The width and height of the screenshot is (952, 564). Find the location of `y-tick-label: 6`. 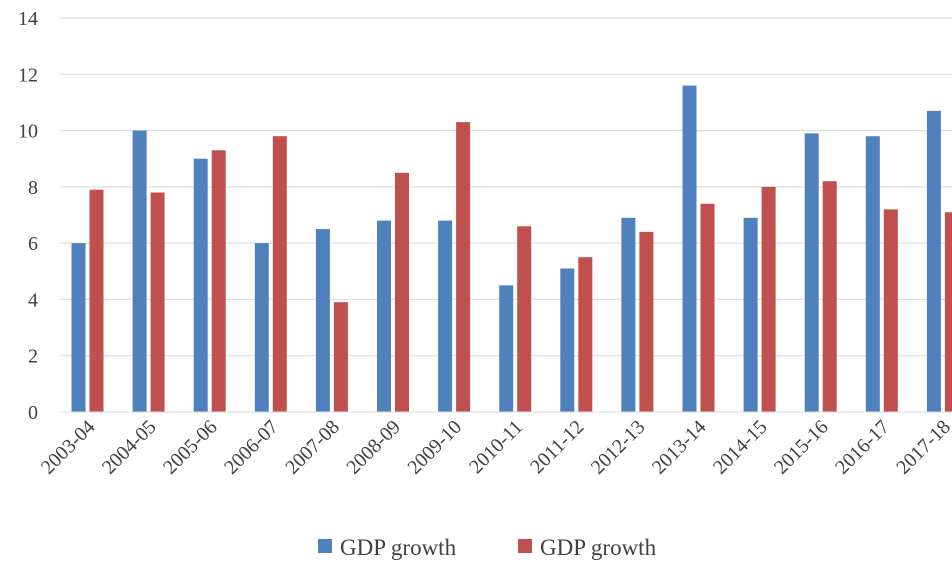

y-tick-label: 6 is located at coordinates (33, 244).